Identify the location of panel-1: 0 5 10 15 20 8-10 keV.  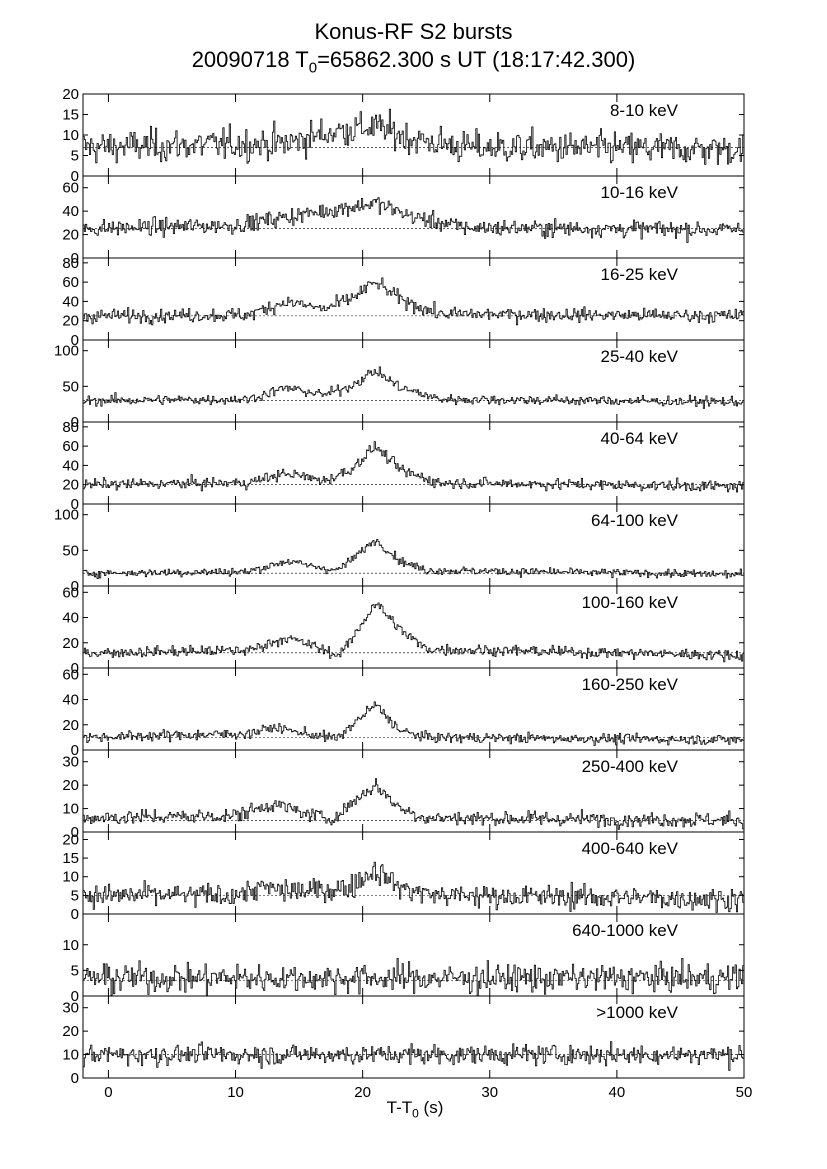
(403, 135).